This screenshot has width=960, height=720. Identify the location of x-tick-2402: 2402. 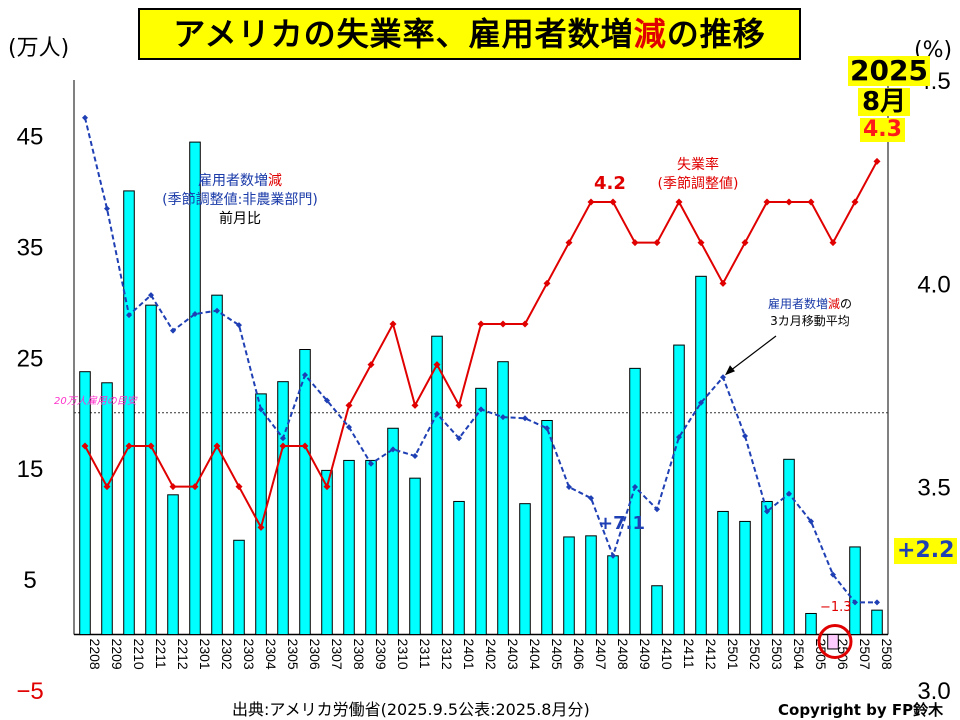
(491, 654).